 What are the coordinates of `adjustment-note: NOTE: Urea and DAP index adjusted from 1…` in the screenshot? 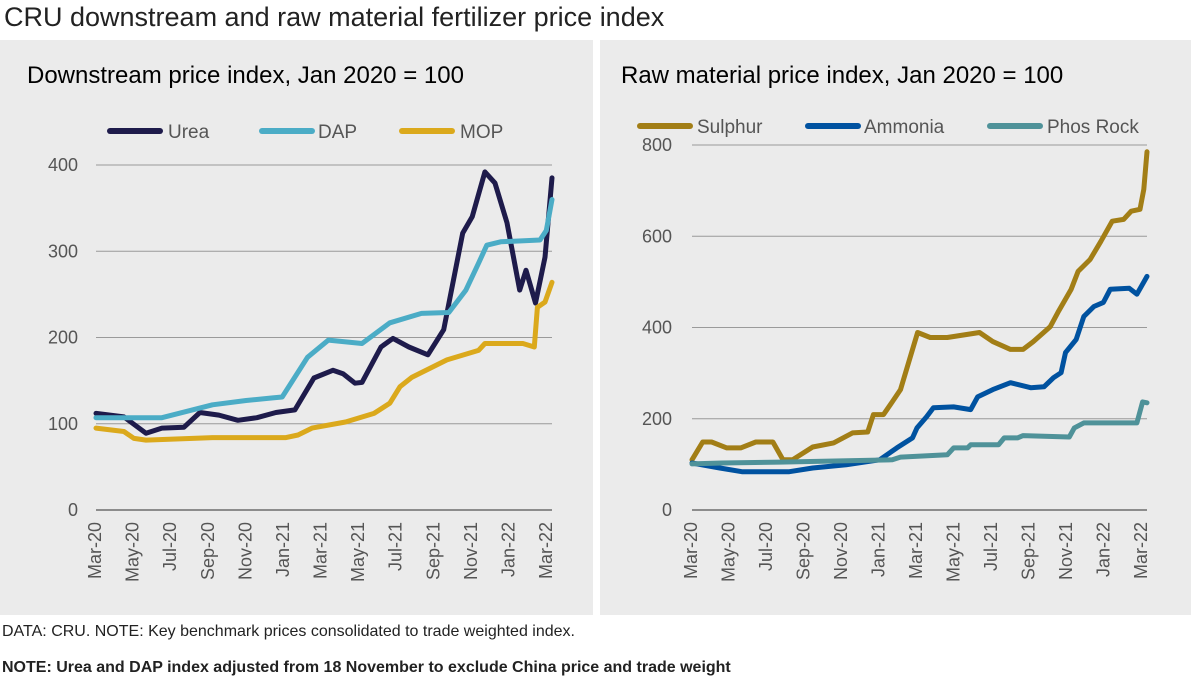 It's located at (366, 667).